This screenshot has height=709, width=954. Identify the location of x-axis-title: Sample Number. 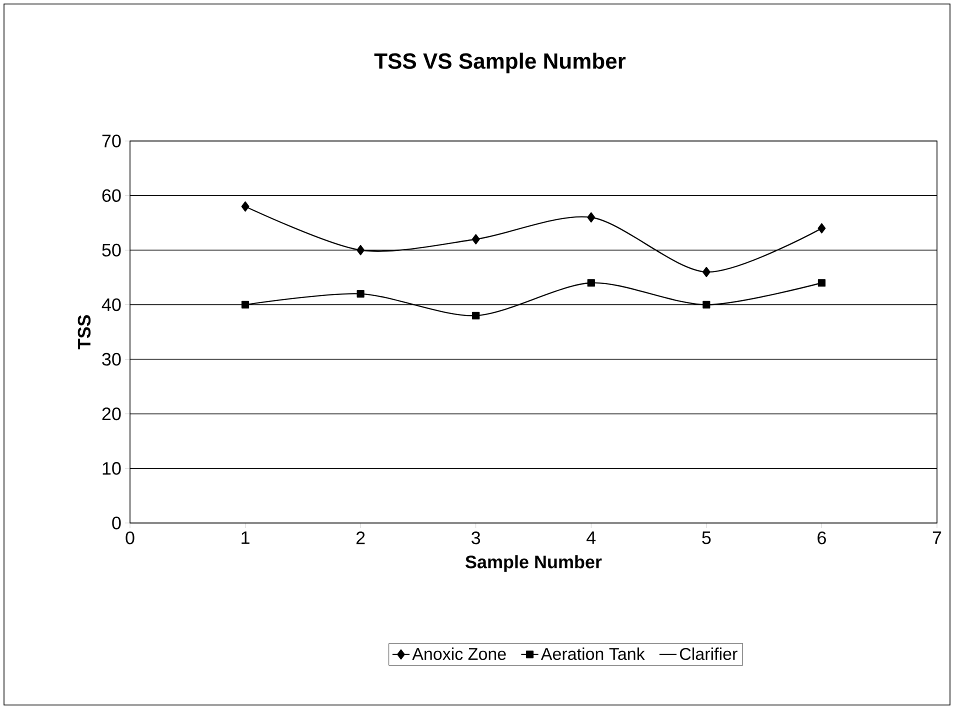
(534, 563).